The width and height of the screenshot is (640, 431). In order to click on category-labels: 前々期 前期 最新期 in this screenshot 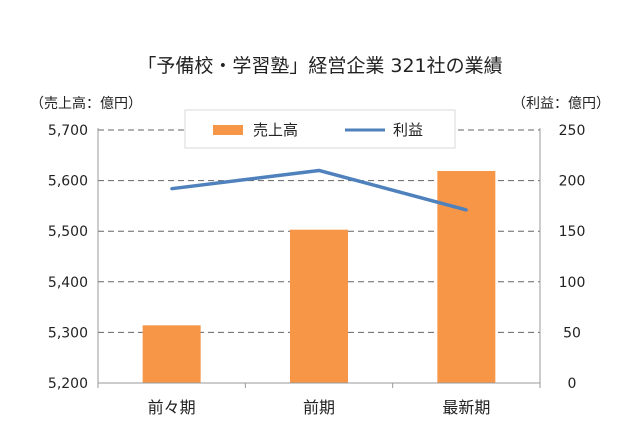, I will do `click(319, 407)`.